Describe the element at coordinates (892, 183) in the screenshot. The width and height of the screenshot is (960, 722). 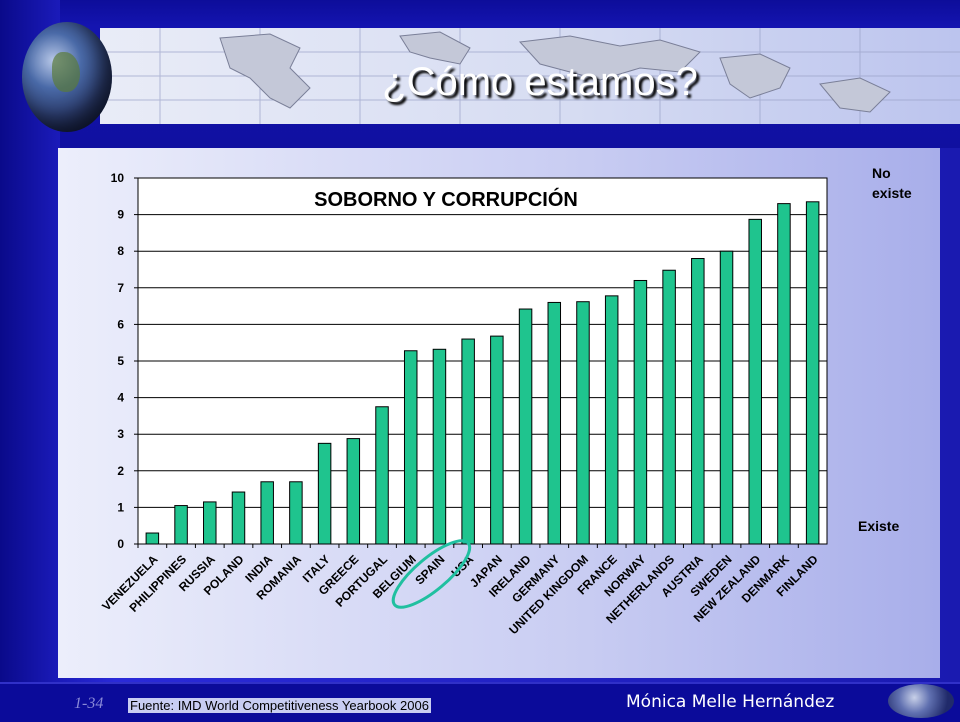
I see `no-existe-label: No existe` at that location.